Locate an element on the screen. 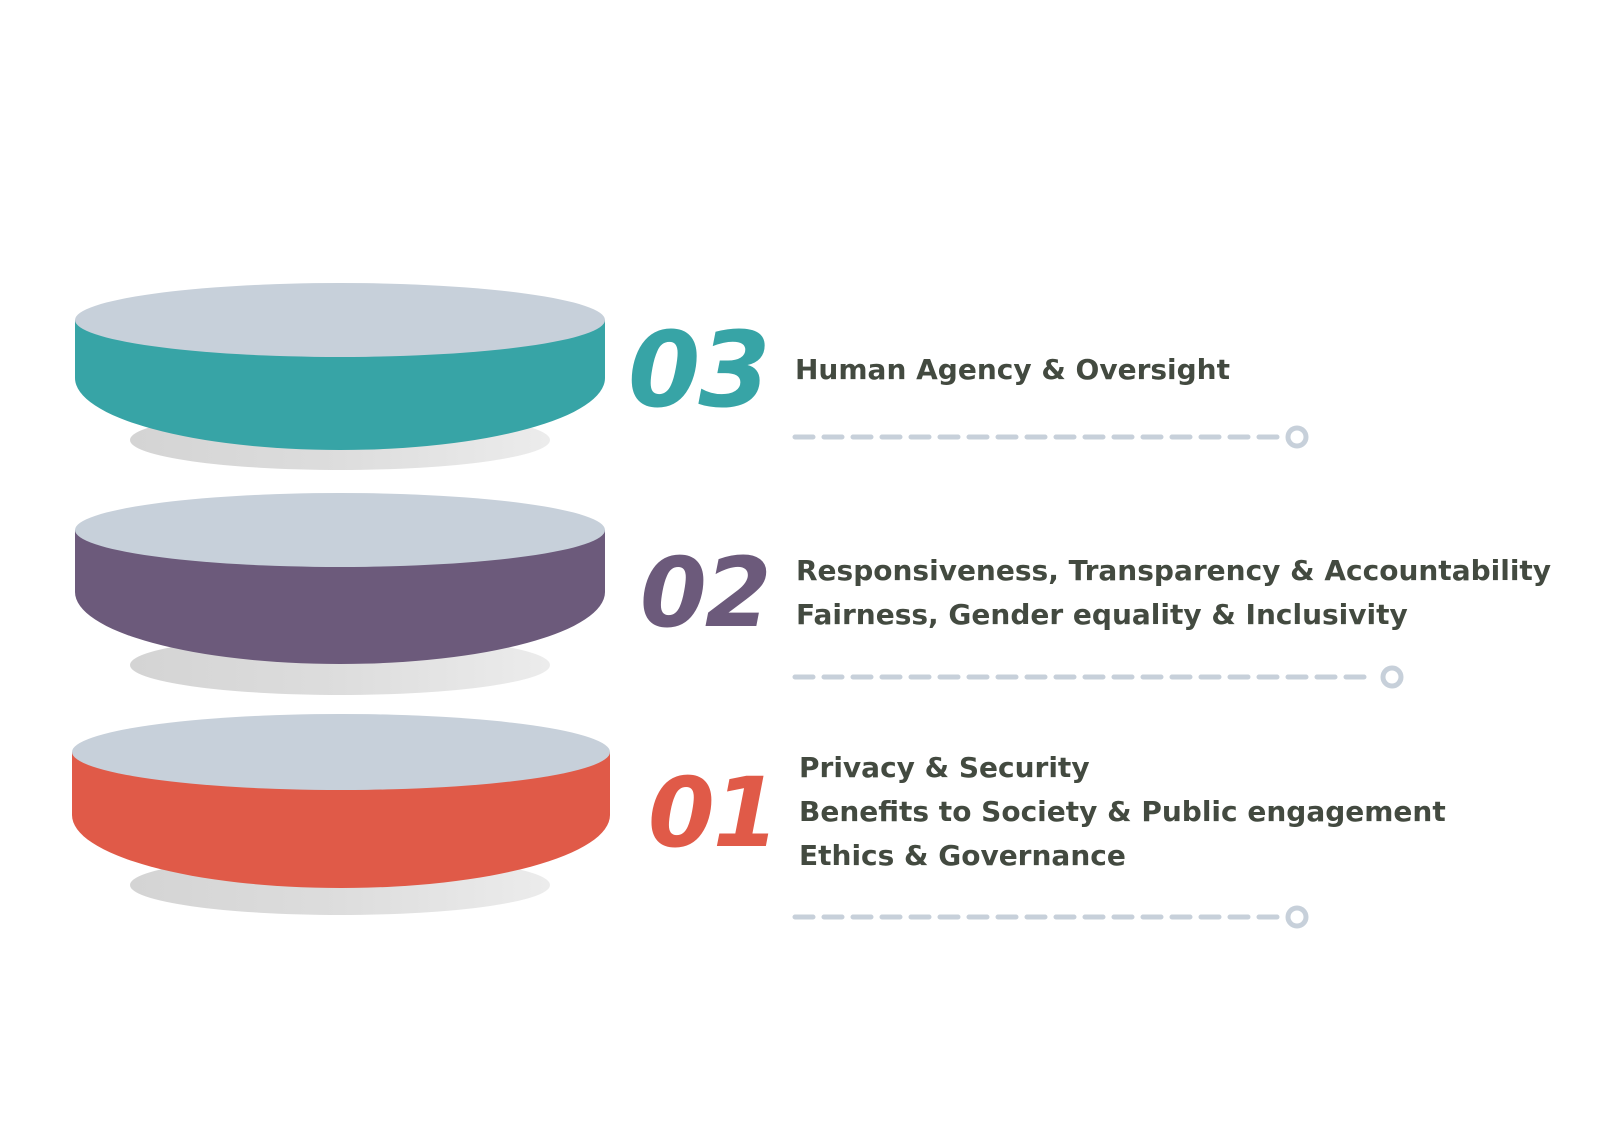 Image resolution: width=1600 pixels, height=1131 pixels. level-number-02: 02 is located at coordinates (706, 593).